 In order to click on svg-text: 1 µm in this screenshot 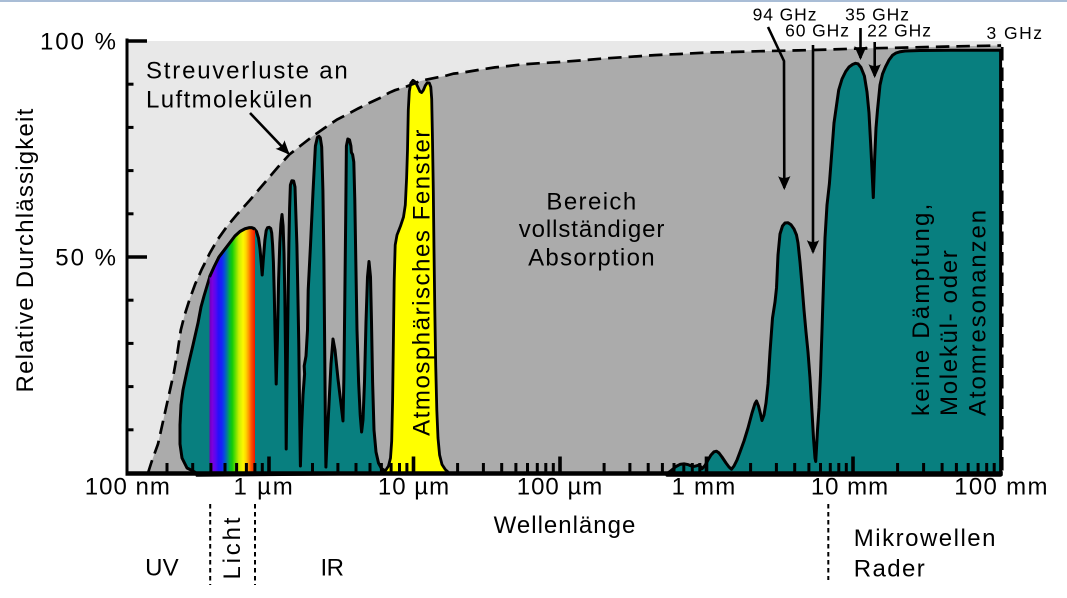, I will do `click(263, 487)`.